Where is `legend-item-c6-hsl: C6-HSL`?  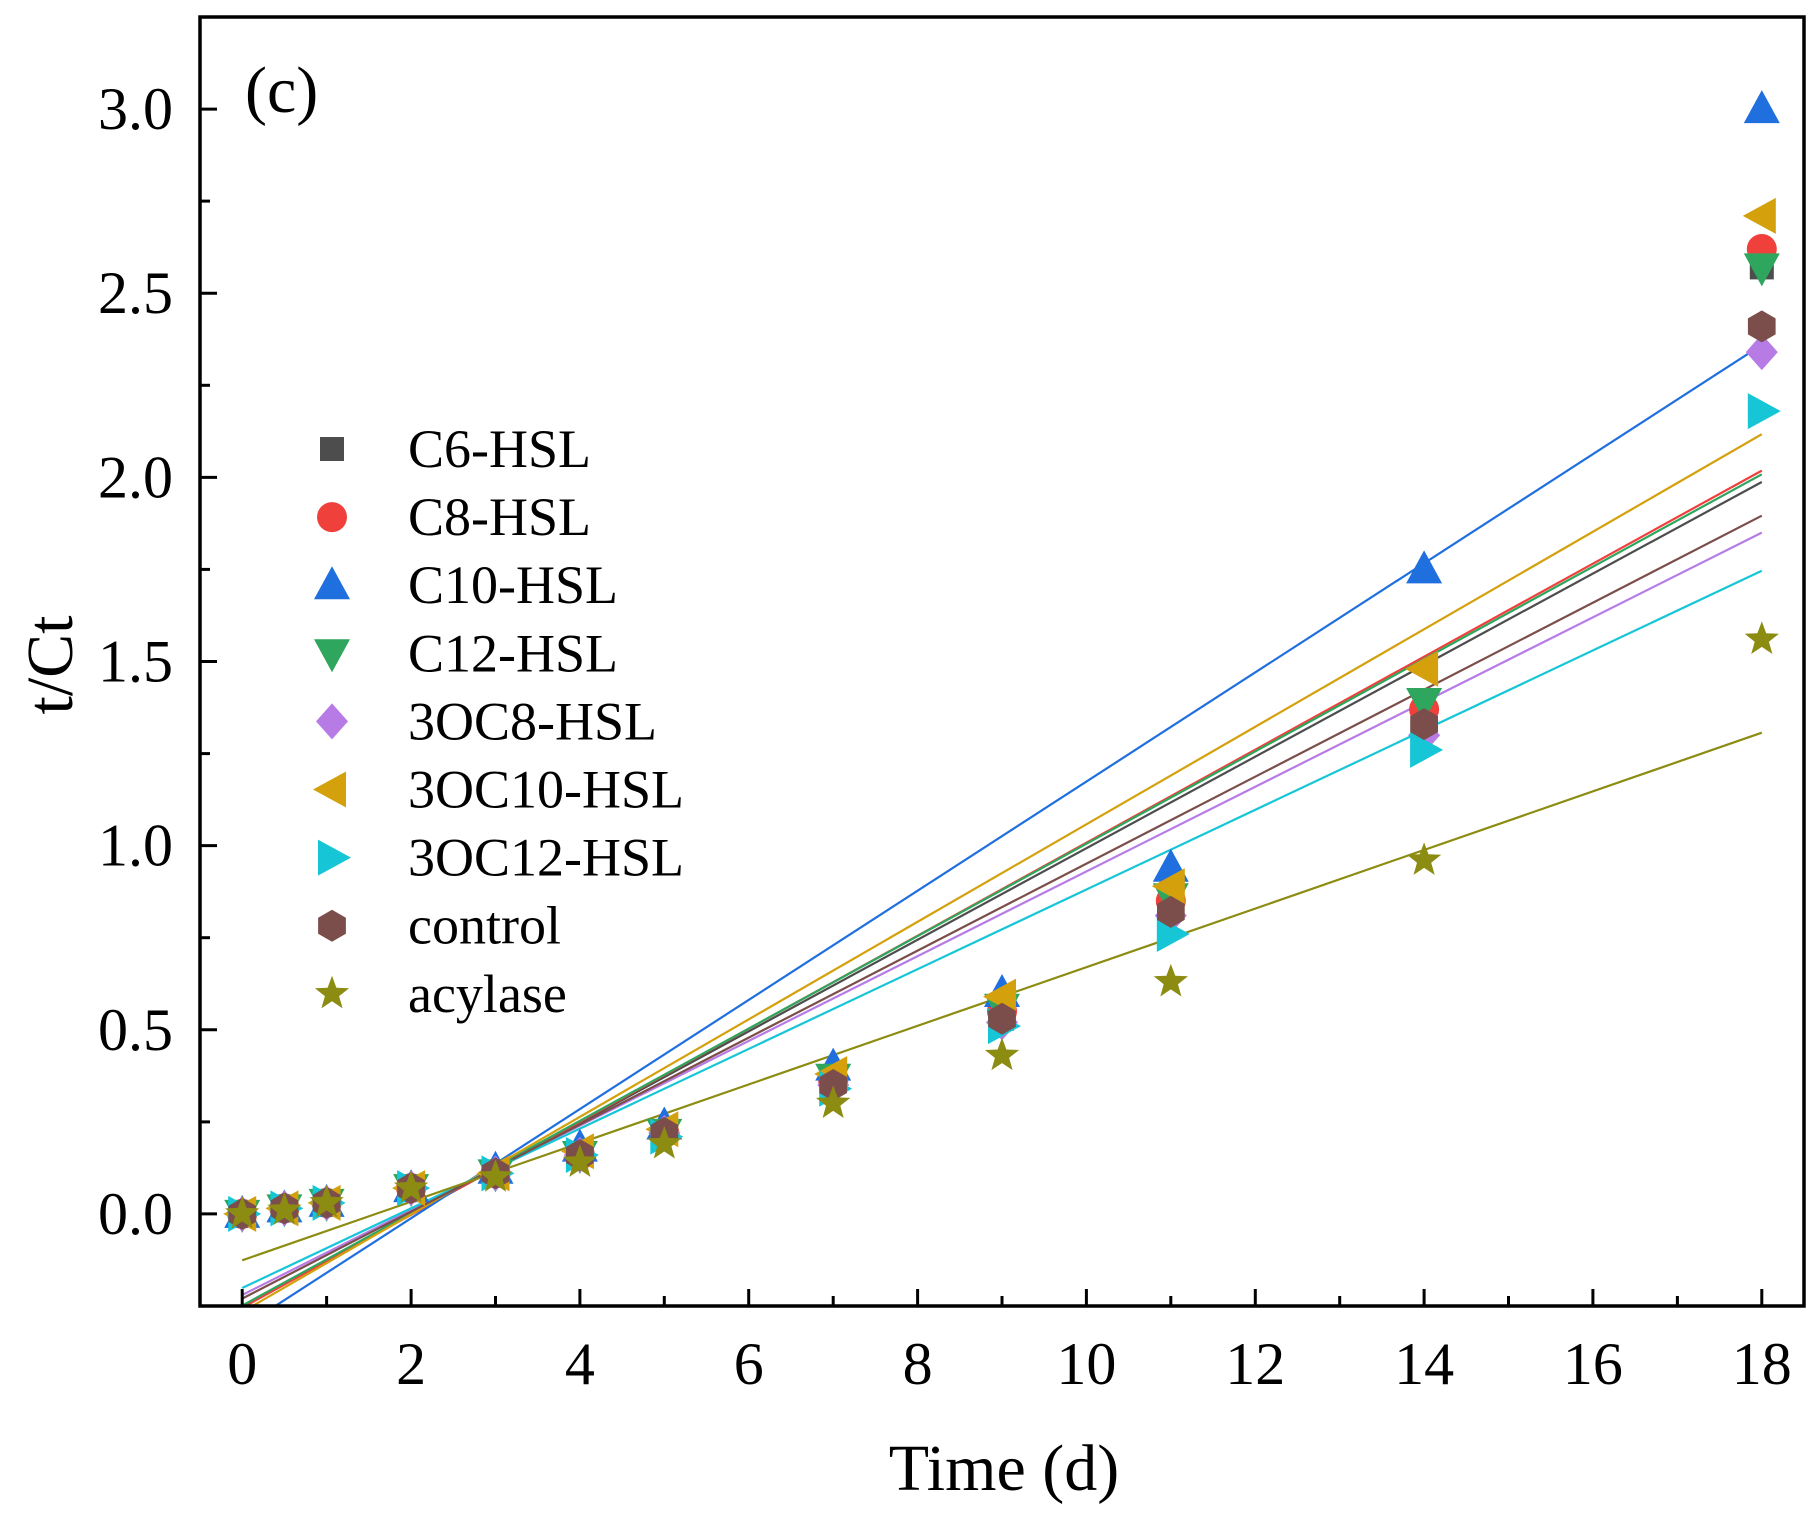
legend-item-c6-hsl: C6-HSL is located at coordinates (455, 449).